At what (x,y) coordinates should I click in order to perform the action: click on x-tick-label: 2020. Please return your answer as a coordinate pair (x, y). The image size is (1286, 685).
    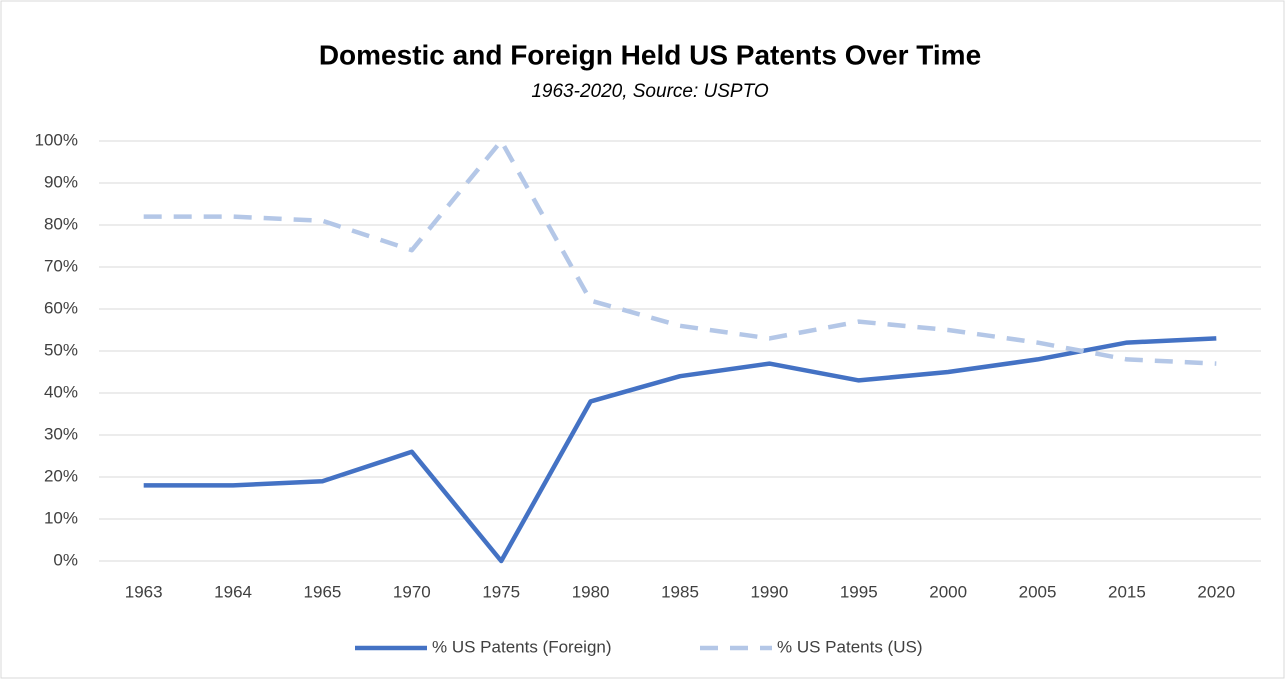
    Looking at the image, I should click on (1216, 591).